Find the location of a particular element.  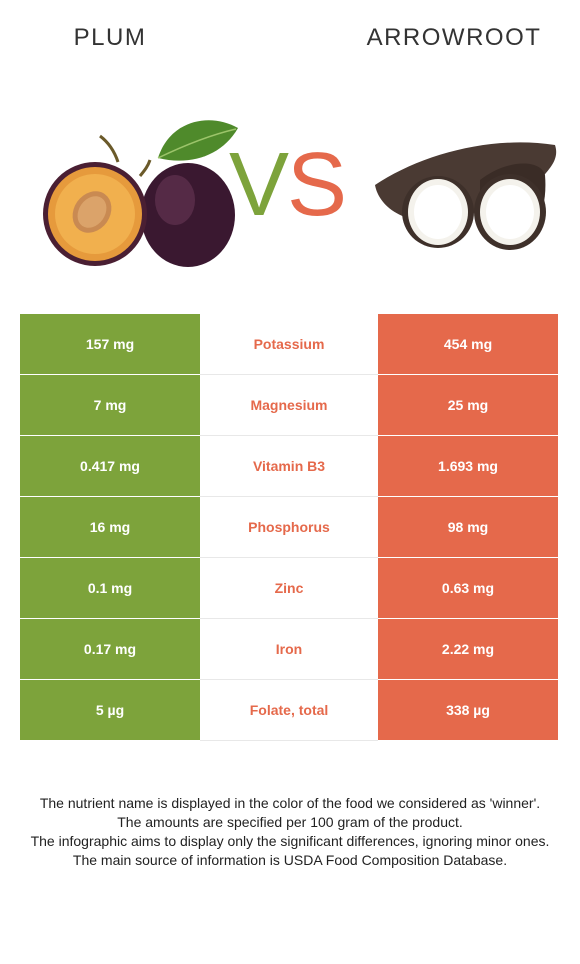

nutrient-name: Folate, total is located at coordinates (289, 710).